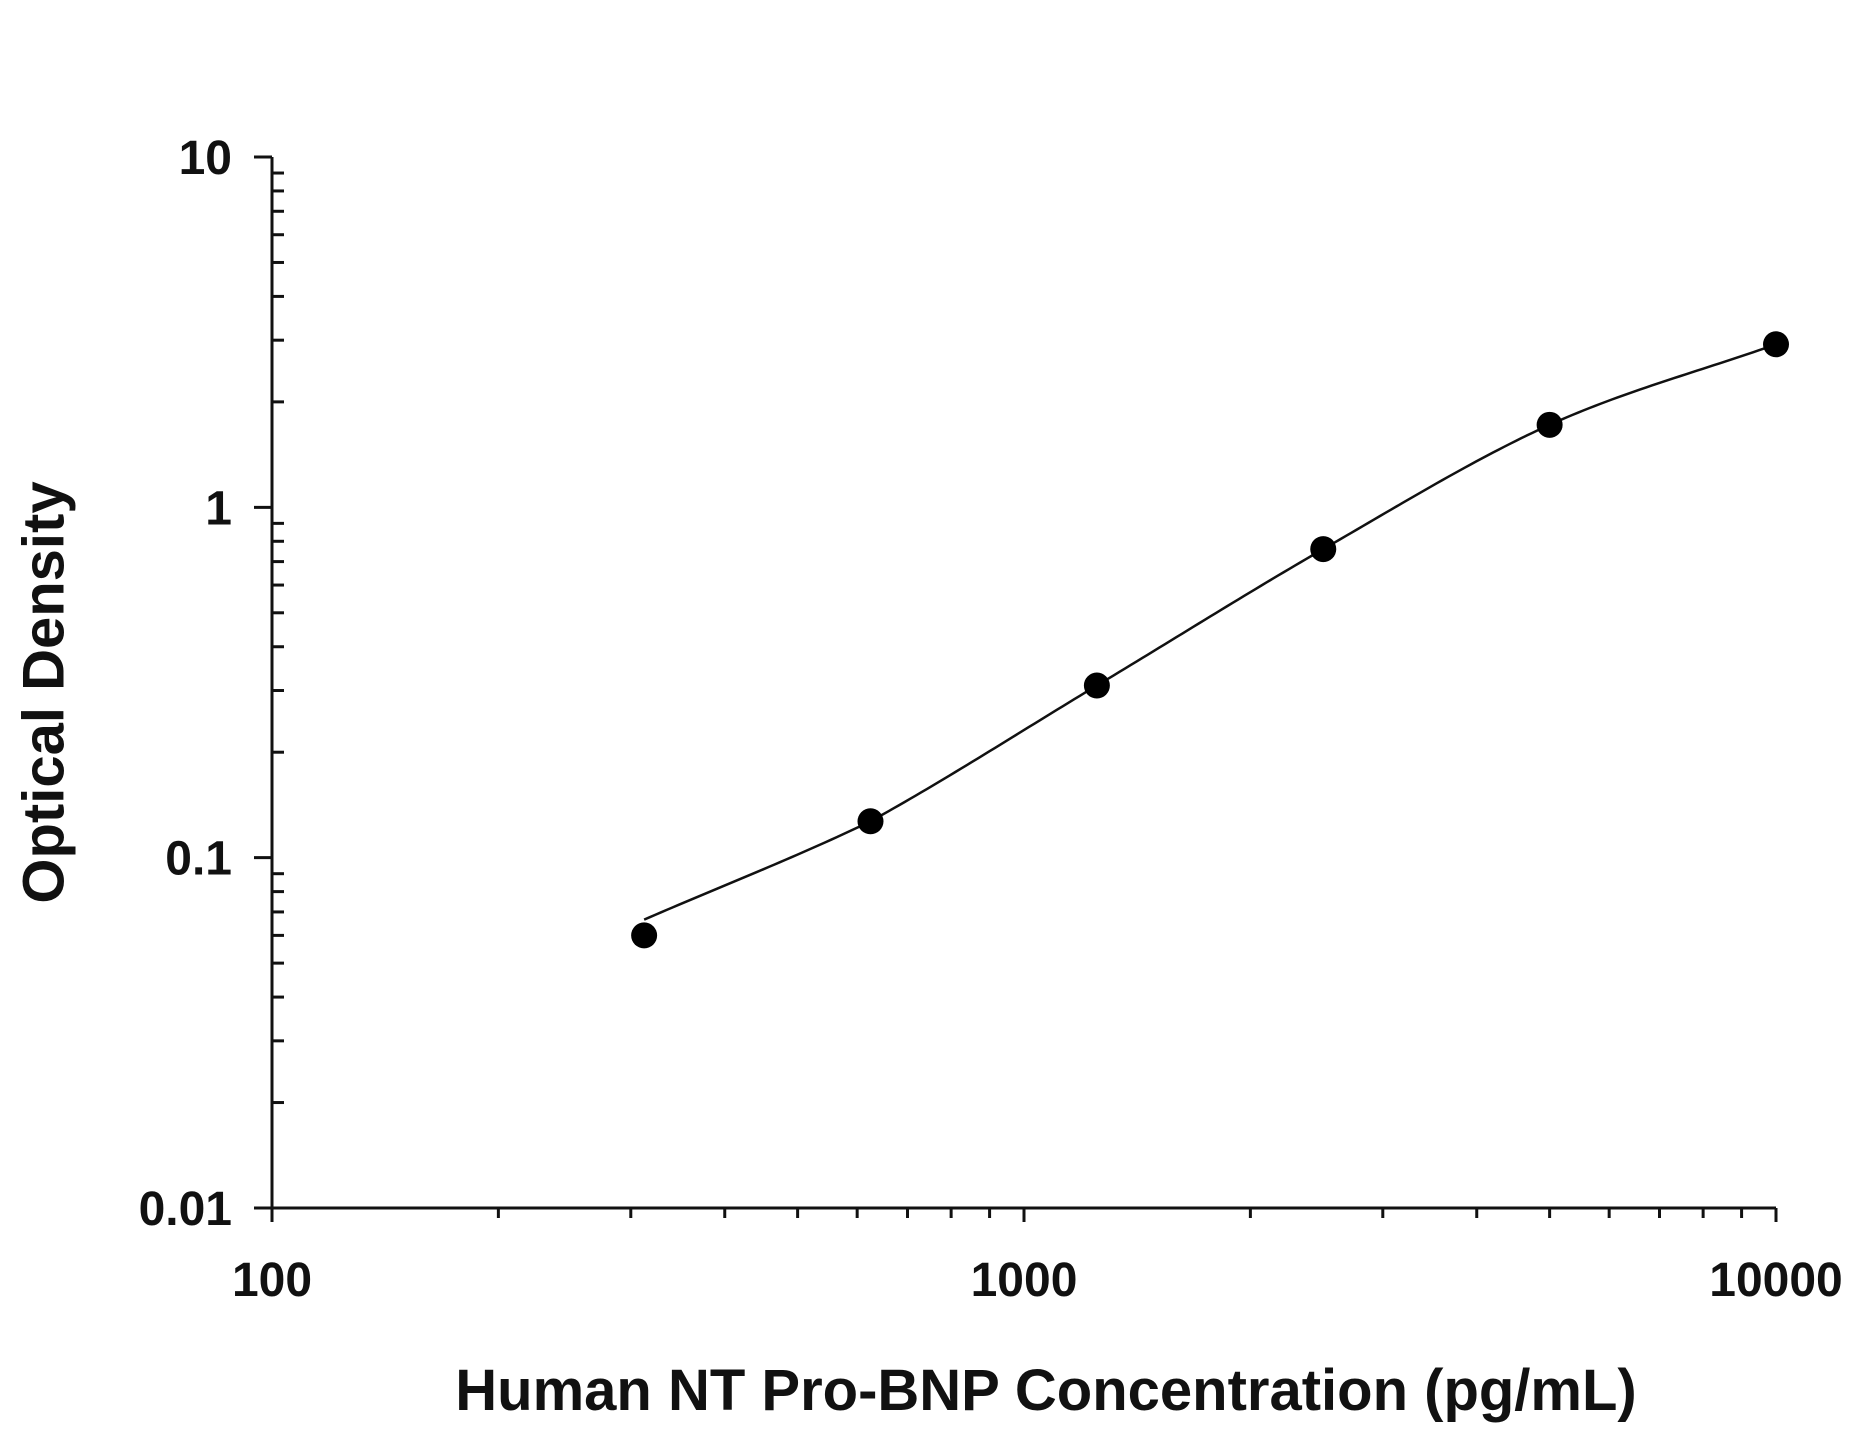 This screenshot has width=1852, height=1433. What do you see at coordinates (185, 684) in the screenshot?
I see `y-axis-tick-labels: 0.01 0.1 1 10` at bounding box center [185, 684].